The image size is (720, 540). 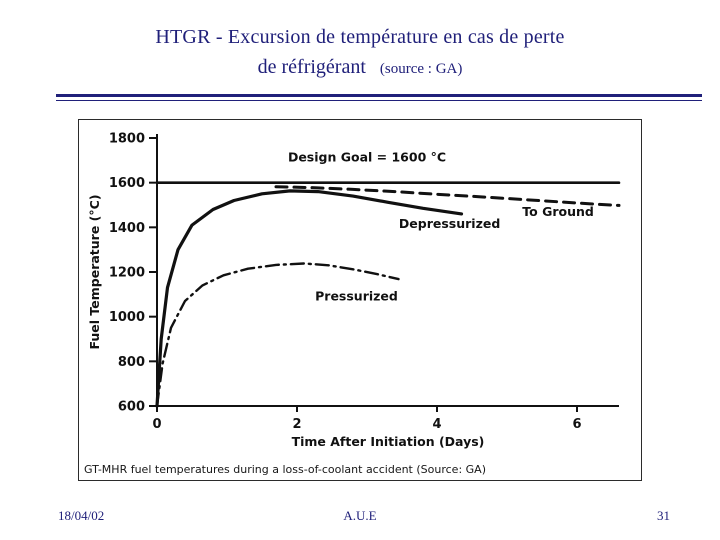 I want to click on slide-title-line2-text: de réfrigérant, so click(x=311, y=67).